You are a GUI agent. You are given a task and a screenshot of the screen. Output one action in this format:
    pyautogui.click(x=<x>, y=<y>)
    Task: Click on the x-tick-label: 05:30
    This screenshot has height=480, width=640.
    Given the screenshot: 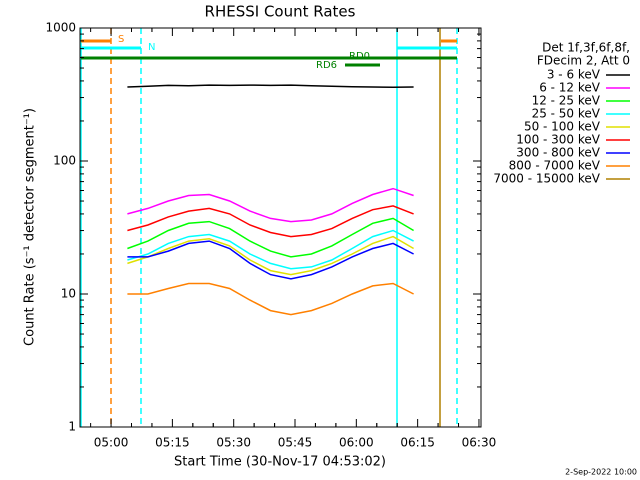 What is the action you would take?
    pyautogui.click(x=233, y=443)
    